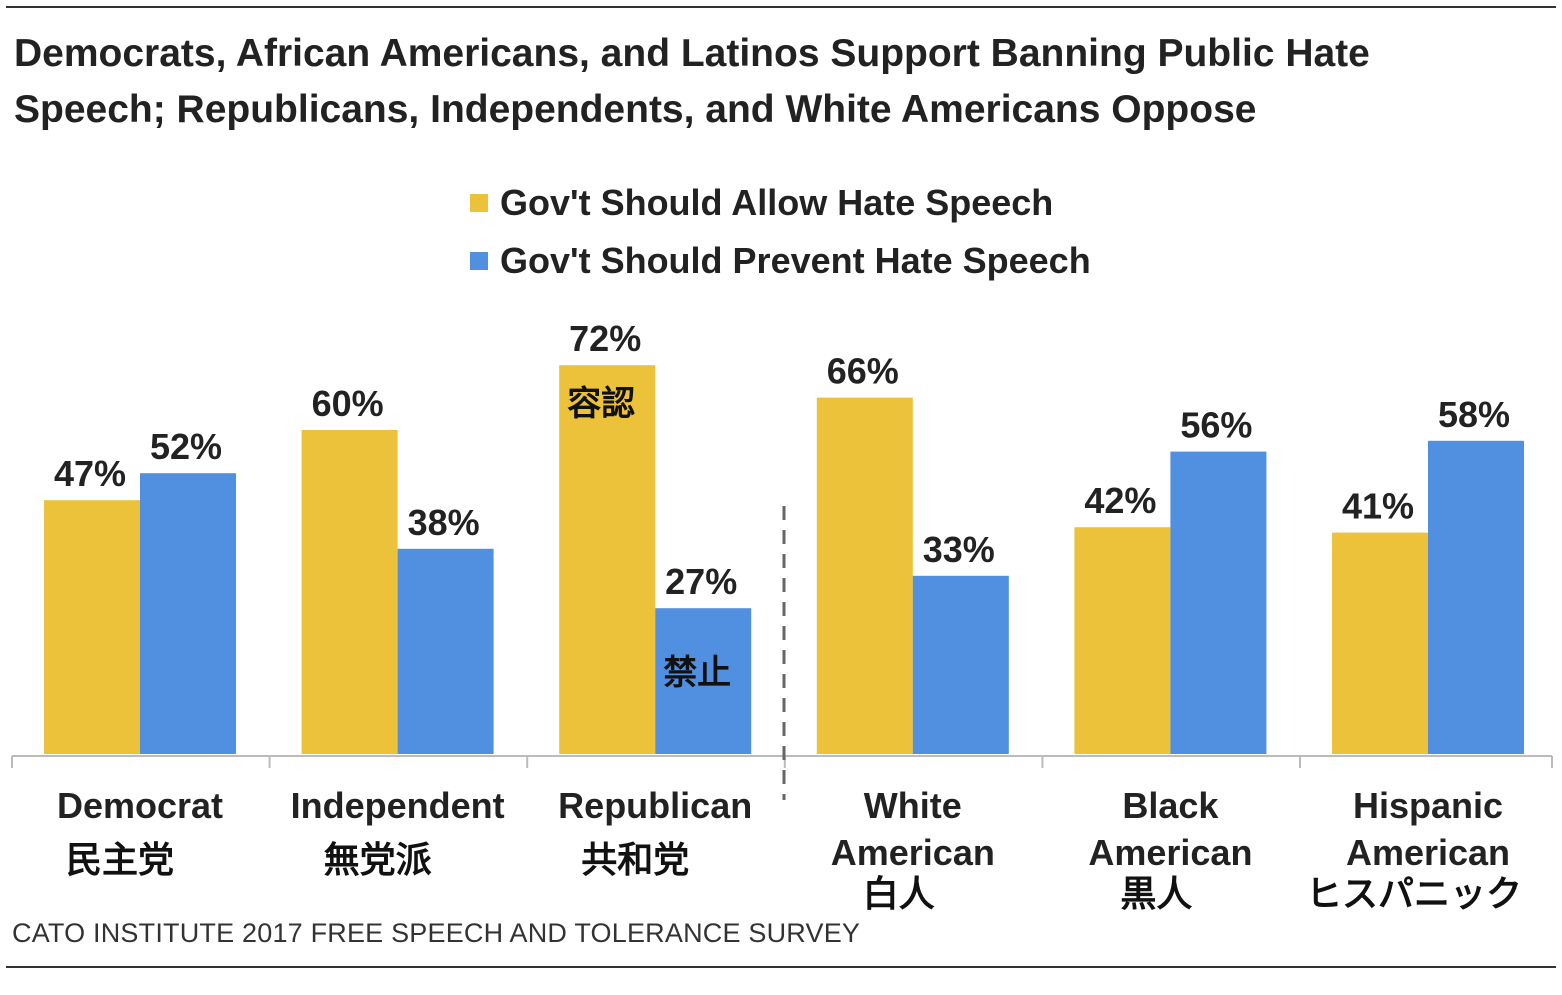 Image resolution: width=1562 pixels, height=995 pixels. What do you see at coordinates (959, 549) in the screenshot?
I see `data-label-white-american-prevent: 33%` at bounding box center [959, 549].